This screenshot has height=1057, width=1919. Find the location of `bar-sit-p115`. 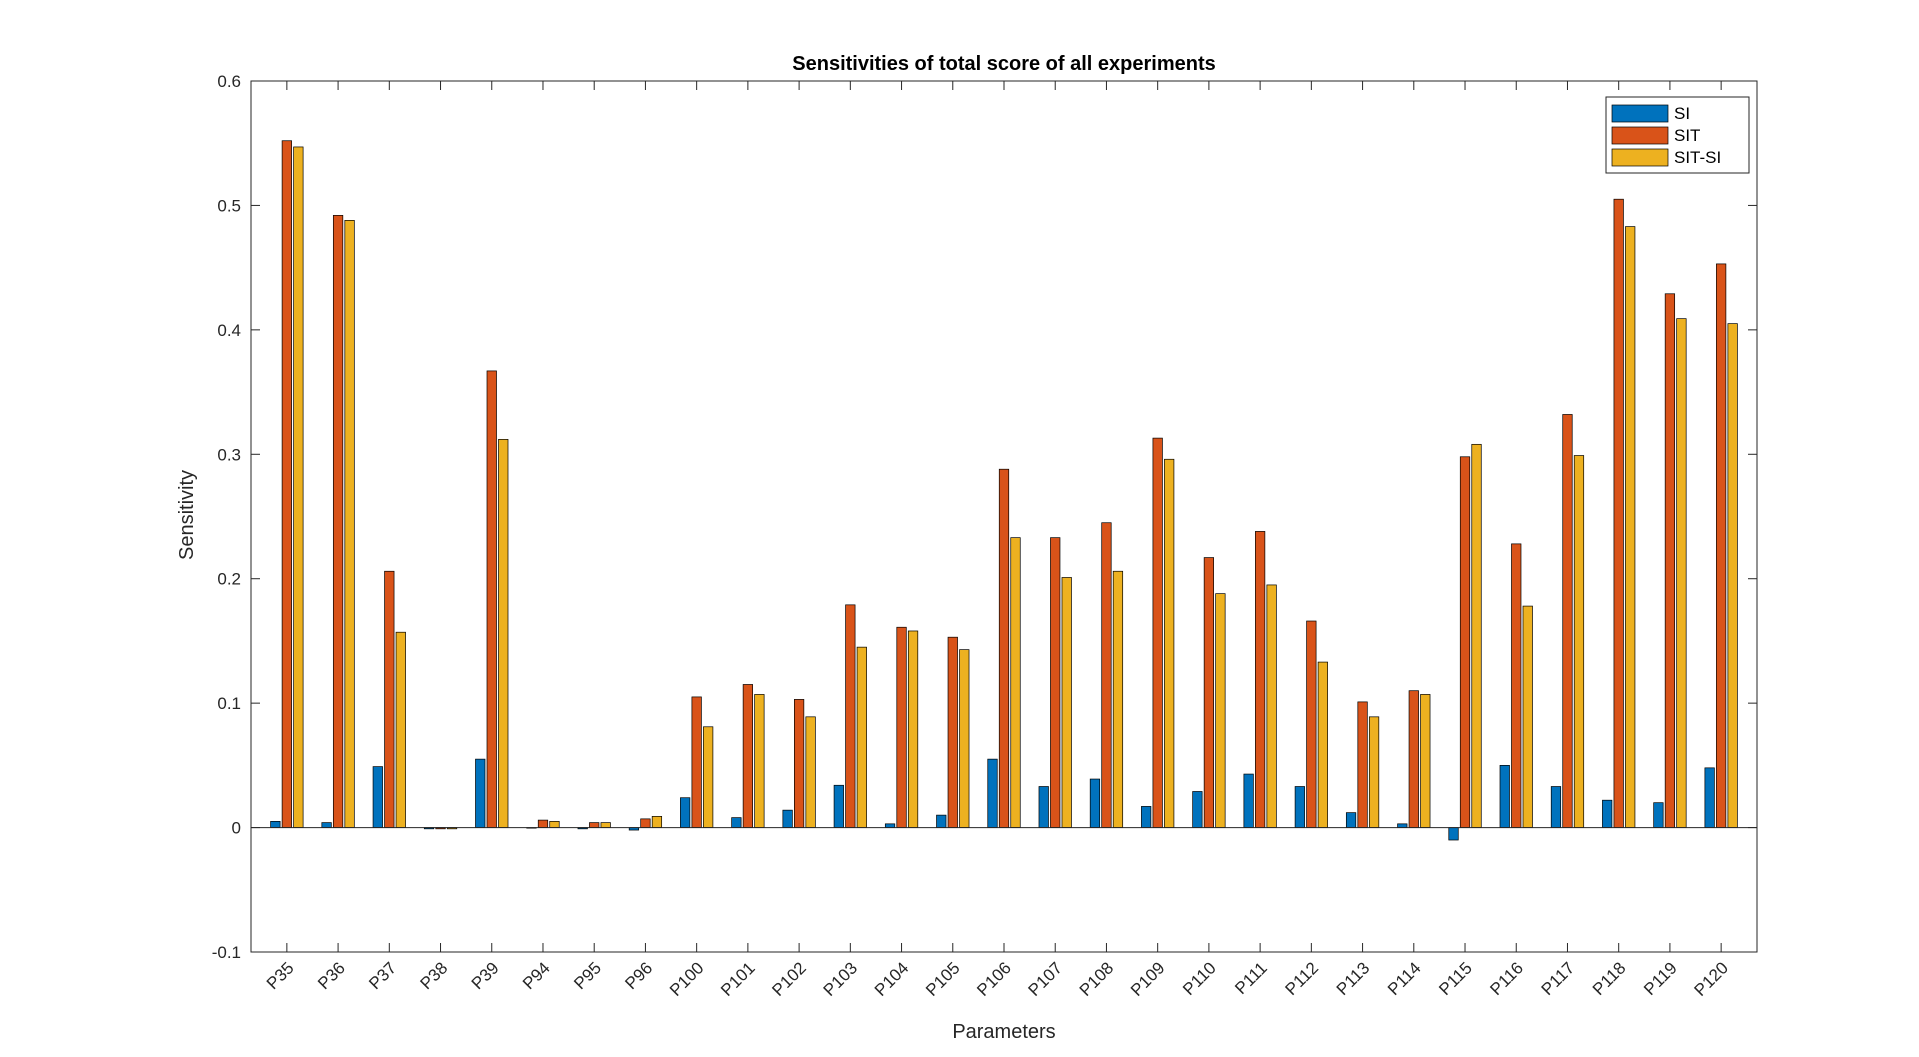

bar-sit-p115 is located at coordinates (1465, 642).